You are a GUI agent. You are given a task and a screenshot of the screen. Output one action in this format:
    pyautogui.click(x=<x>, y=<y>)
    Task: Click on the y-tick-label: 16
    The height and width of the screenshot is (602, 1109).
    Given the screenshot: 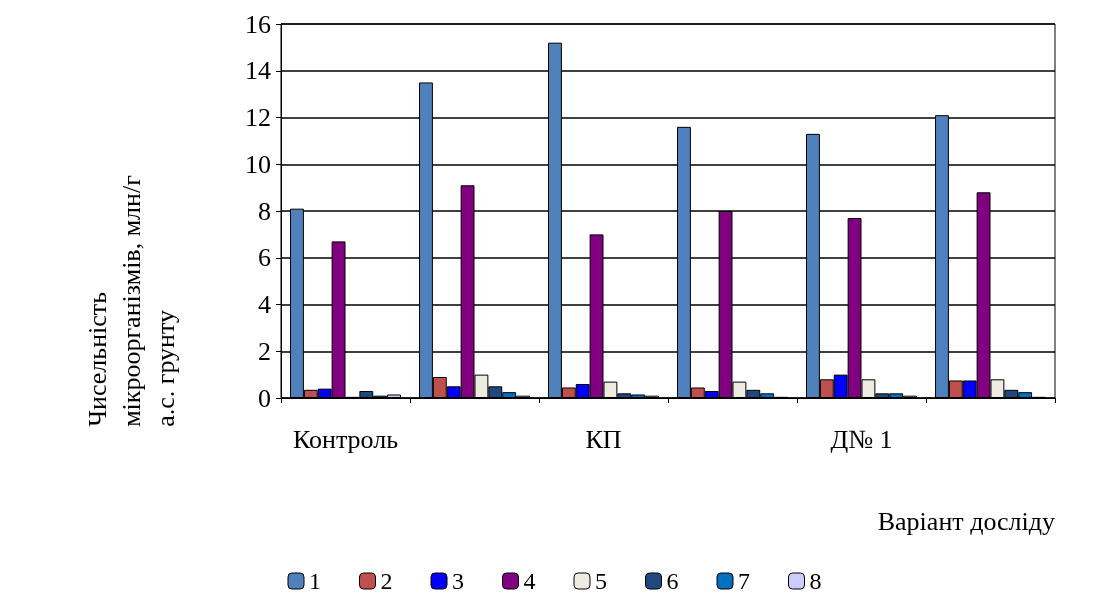 What is the action you would take?
    pyautogui.click(x=258, y=24)
    